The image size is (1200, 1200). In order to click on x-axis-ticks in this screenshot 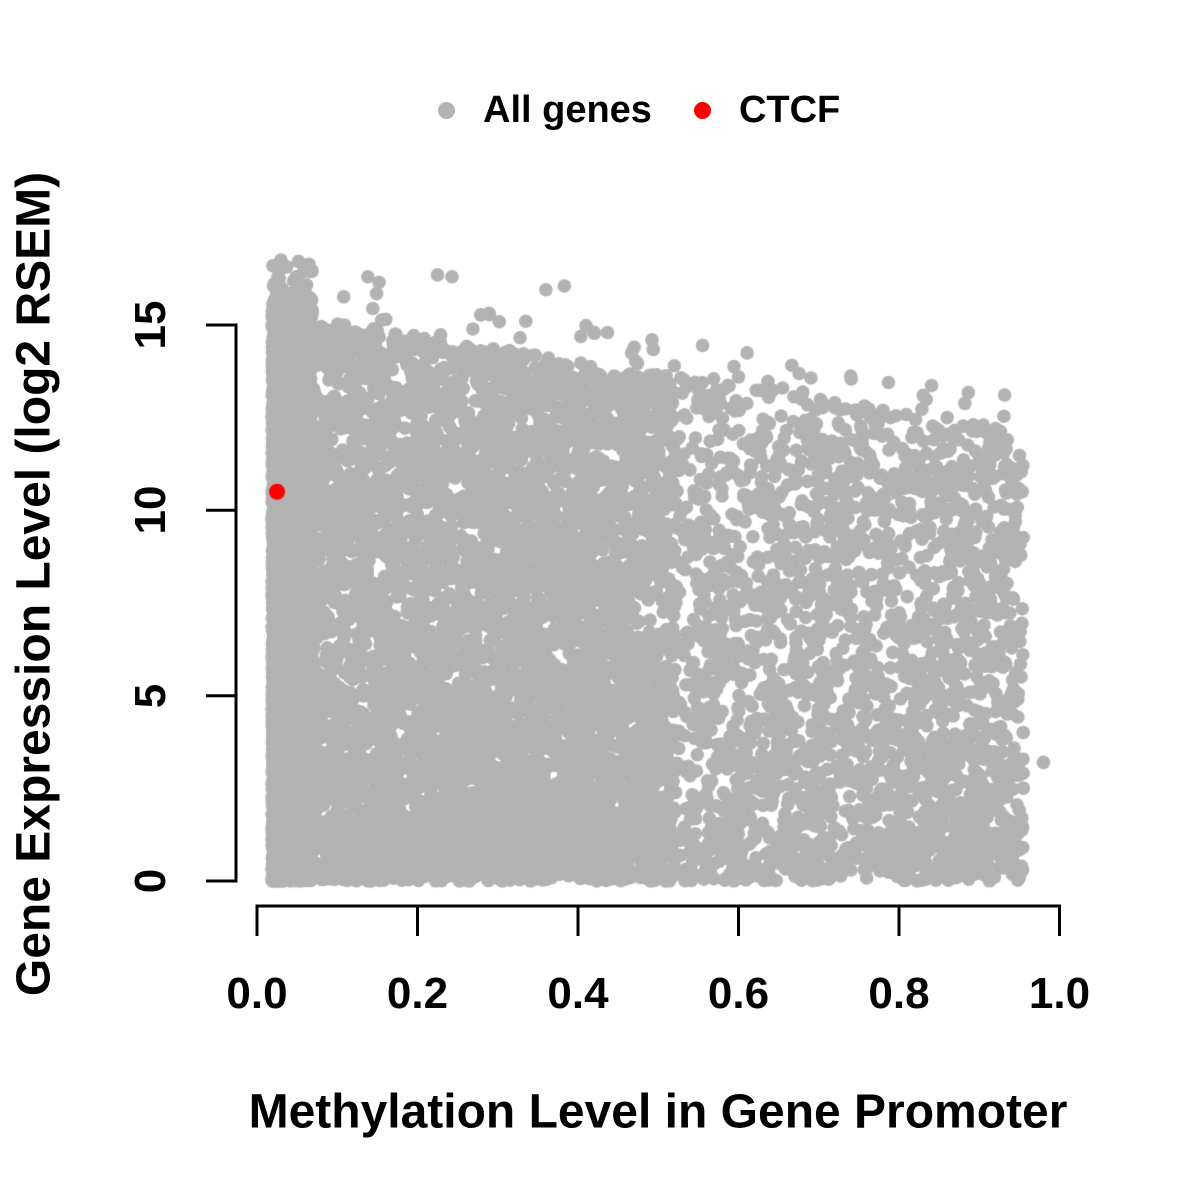, I will do `click(658, 921)`.